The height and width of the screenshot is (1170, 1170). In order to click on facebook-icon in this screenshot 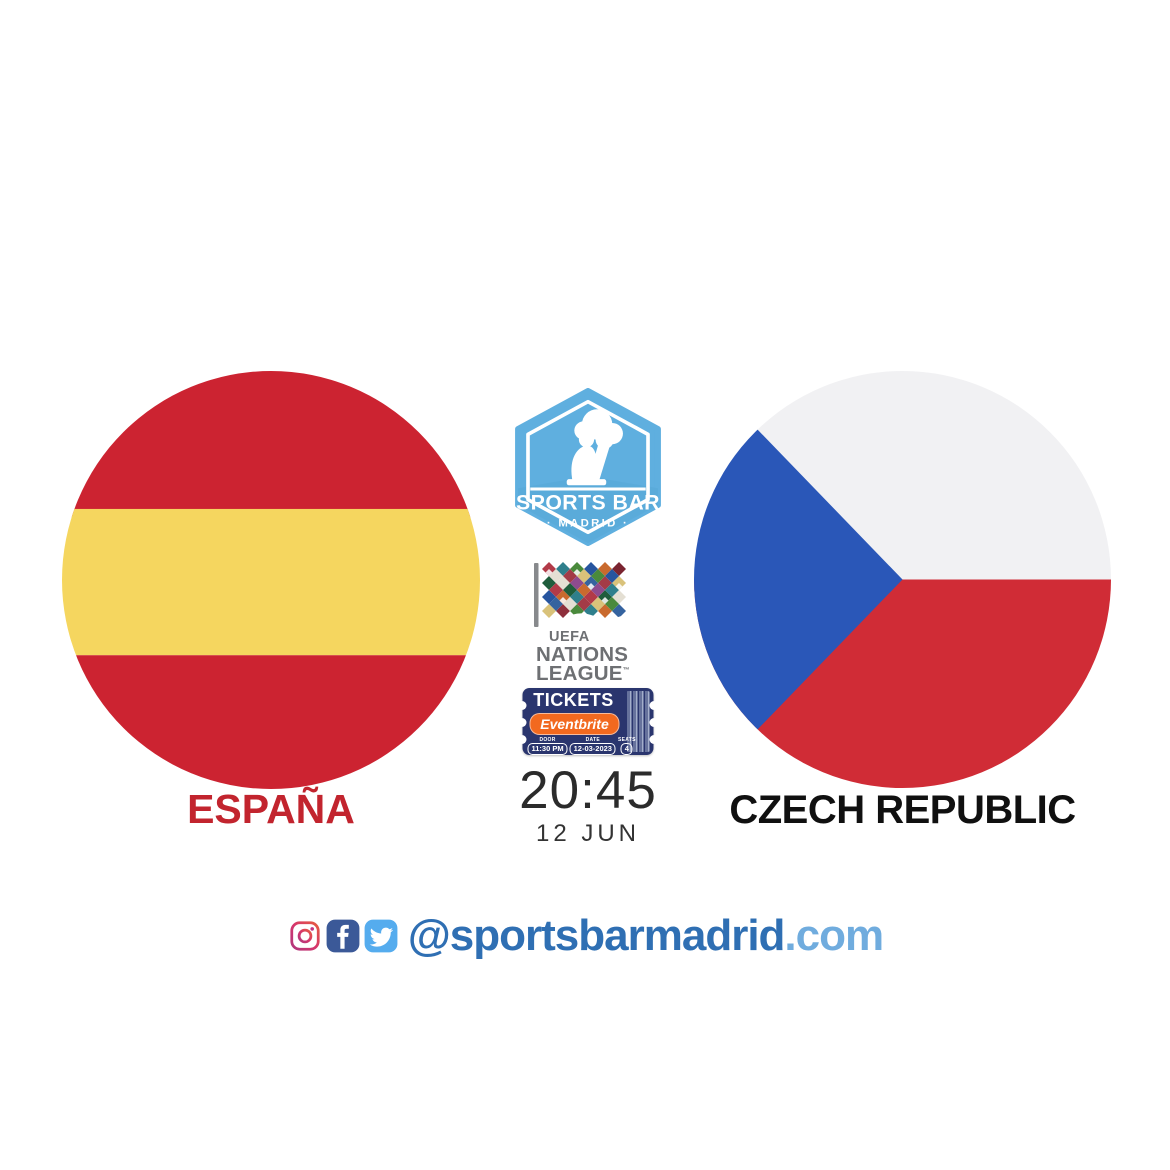, I will do `click(343, 936)`.